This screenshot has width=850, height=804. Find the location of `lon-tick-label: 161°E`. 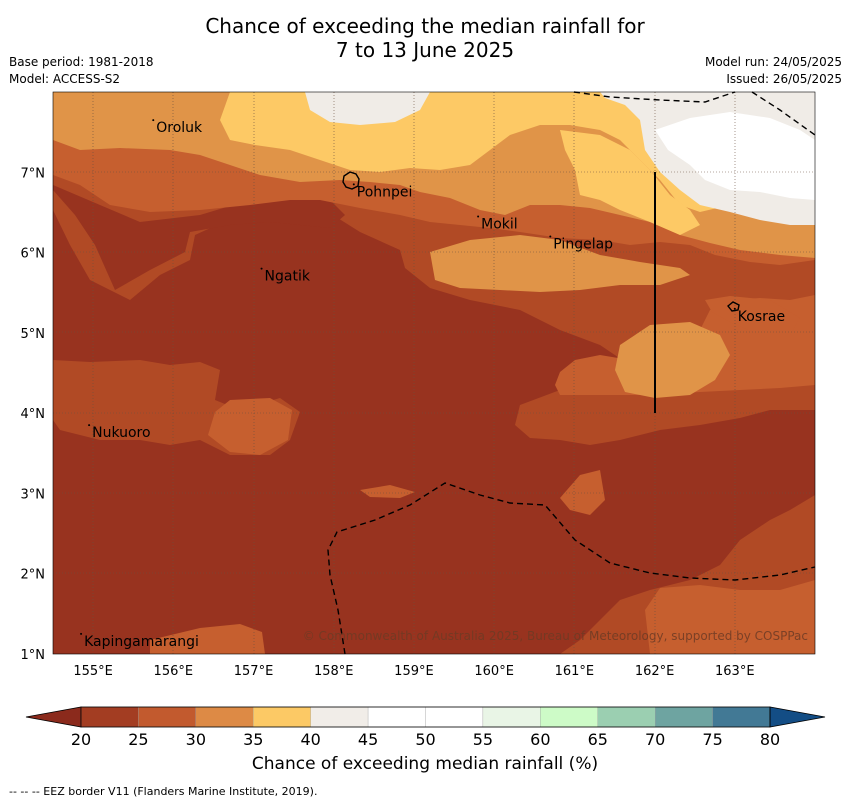

lon-tick-label: 161°E is located at coordinates (575, 671).